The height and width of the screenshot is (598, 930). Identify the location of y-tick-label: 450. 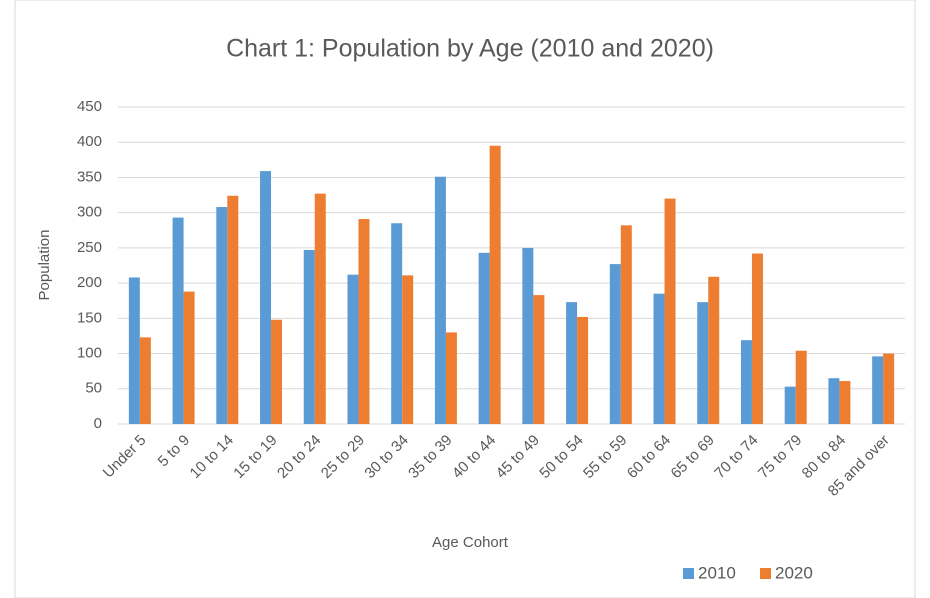
(89, 106).